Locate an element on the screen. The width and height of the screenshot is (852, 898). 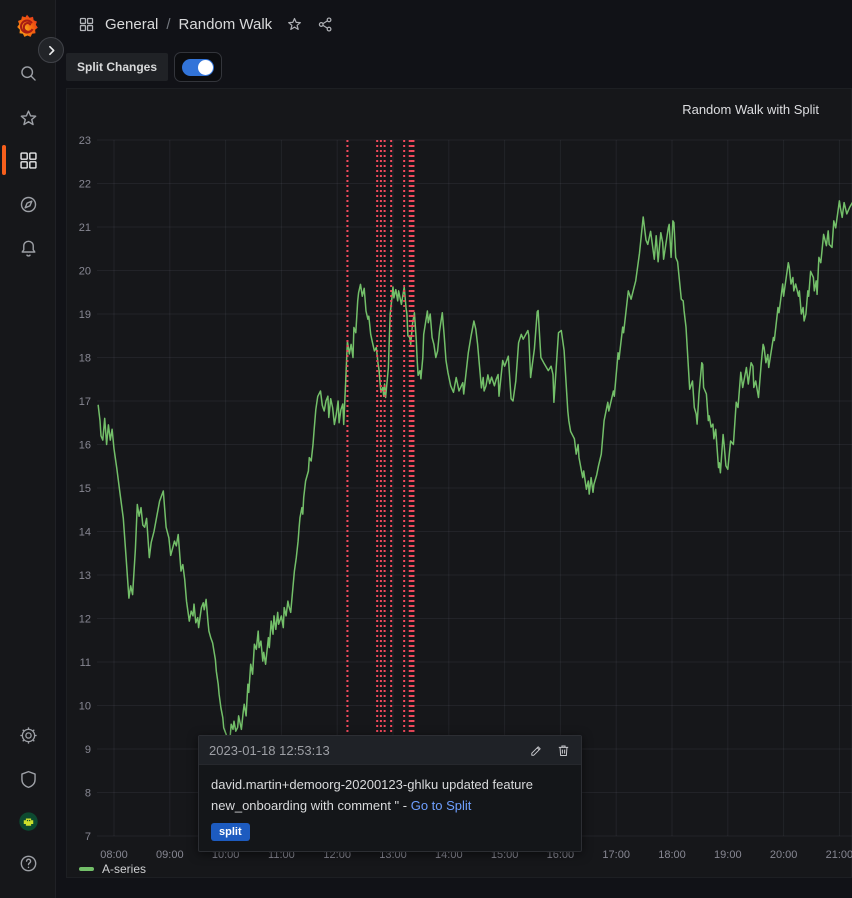
share-dashboard-icon is located at coordinates (325, 24).